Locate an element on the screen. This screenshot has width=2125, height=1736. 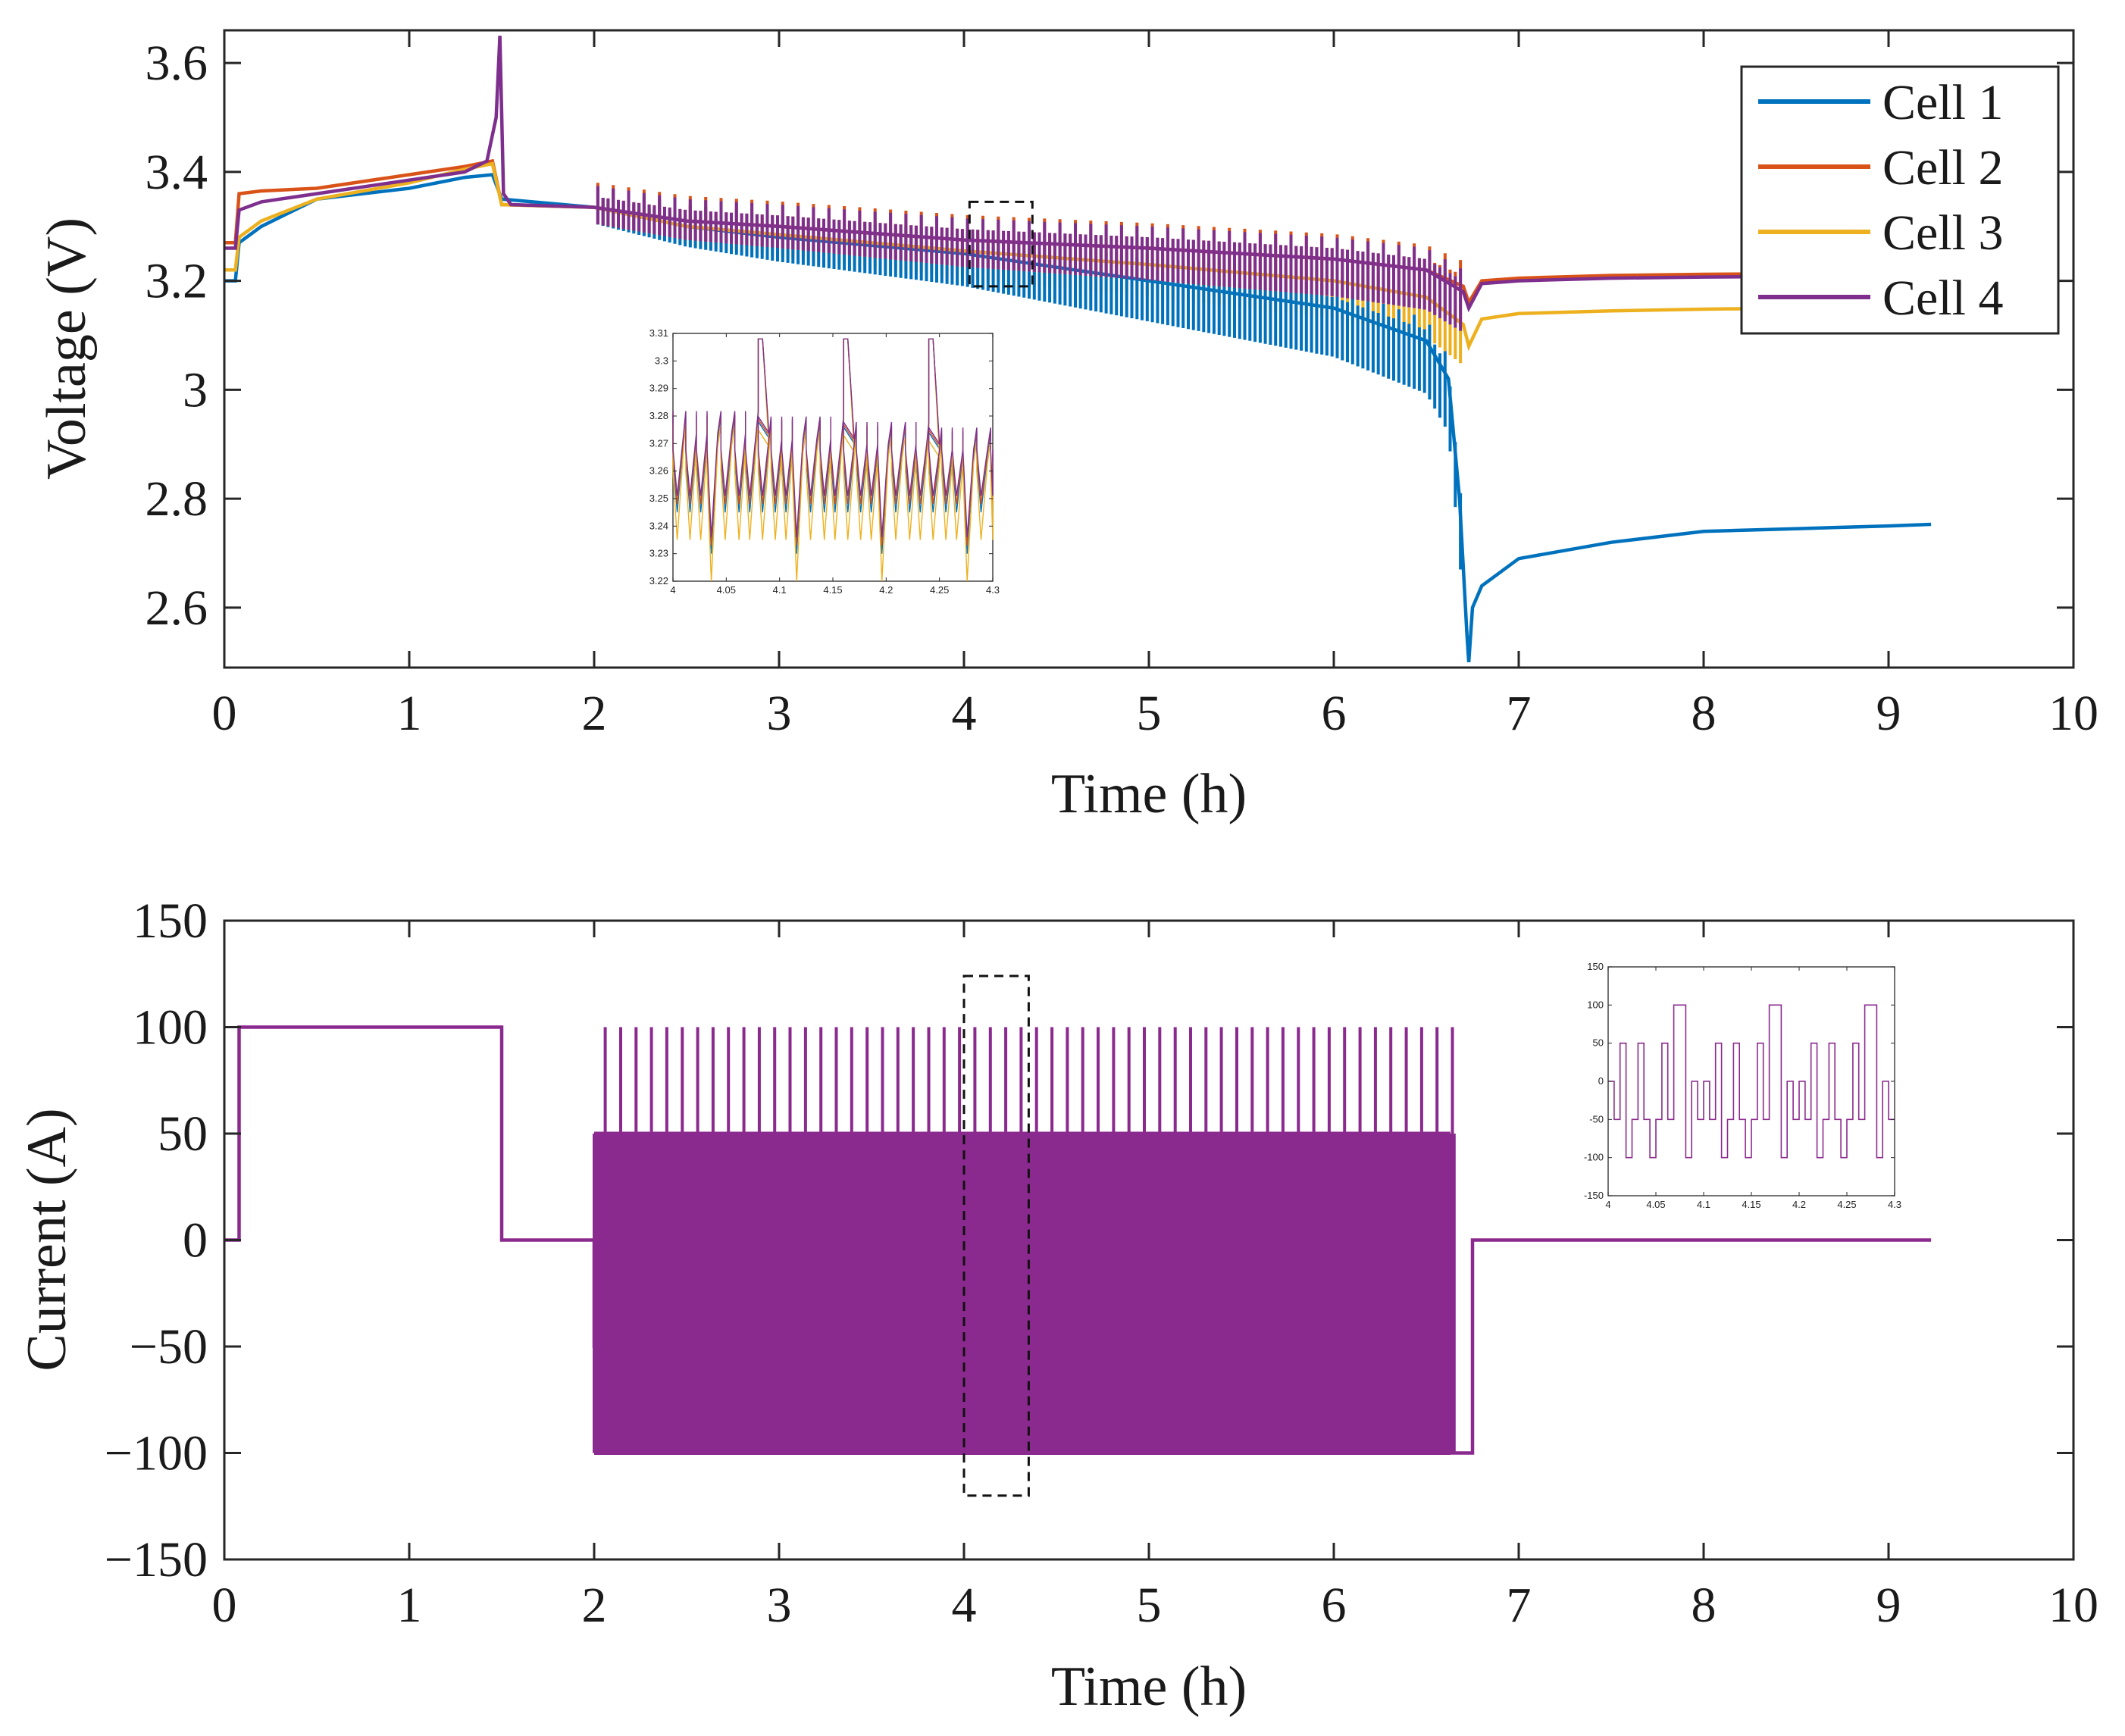
current-zoom-box is located at coordinates (996, 1235).